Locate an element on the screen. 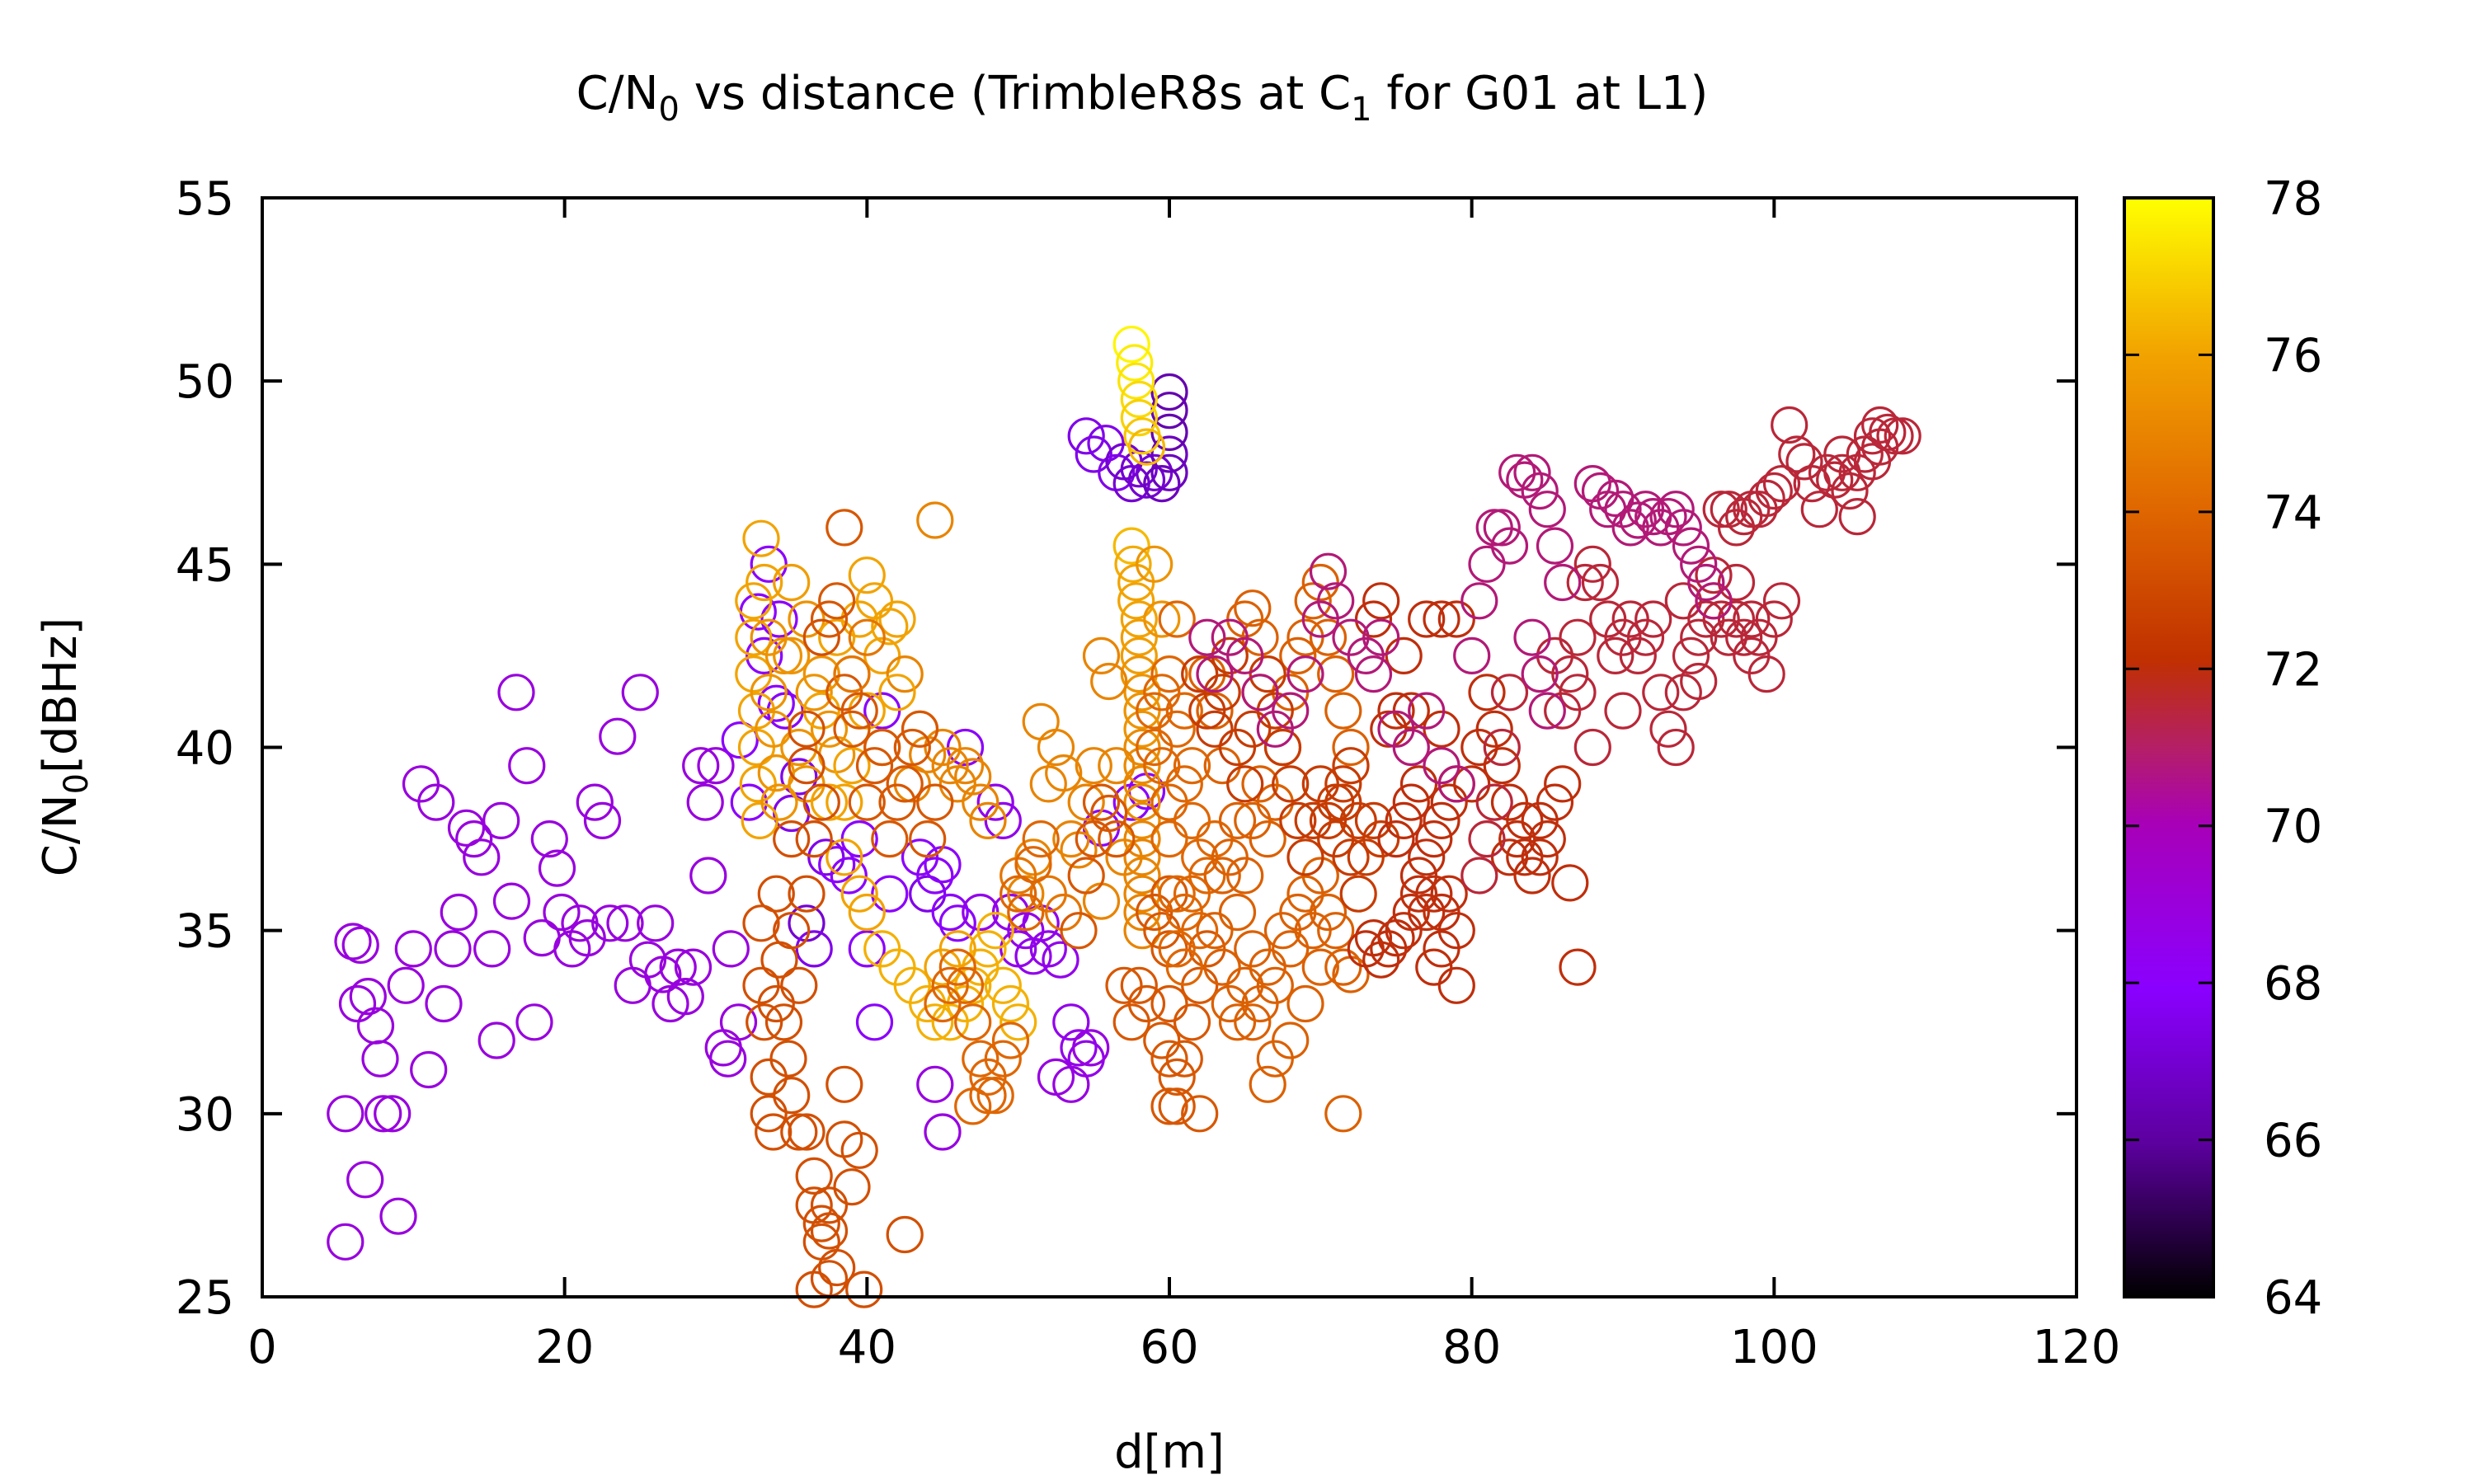 This screenshot has height=1484, width=2474. colorbar-tick-label: 74 is located at coordinates (2293, 513).